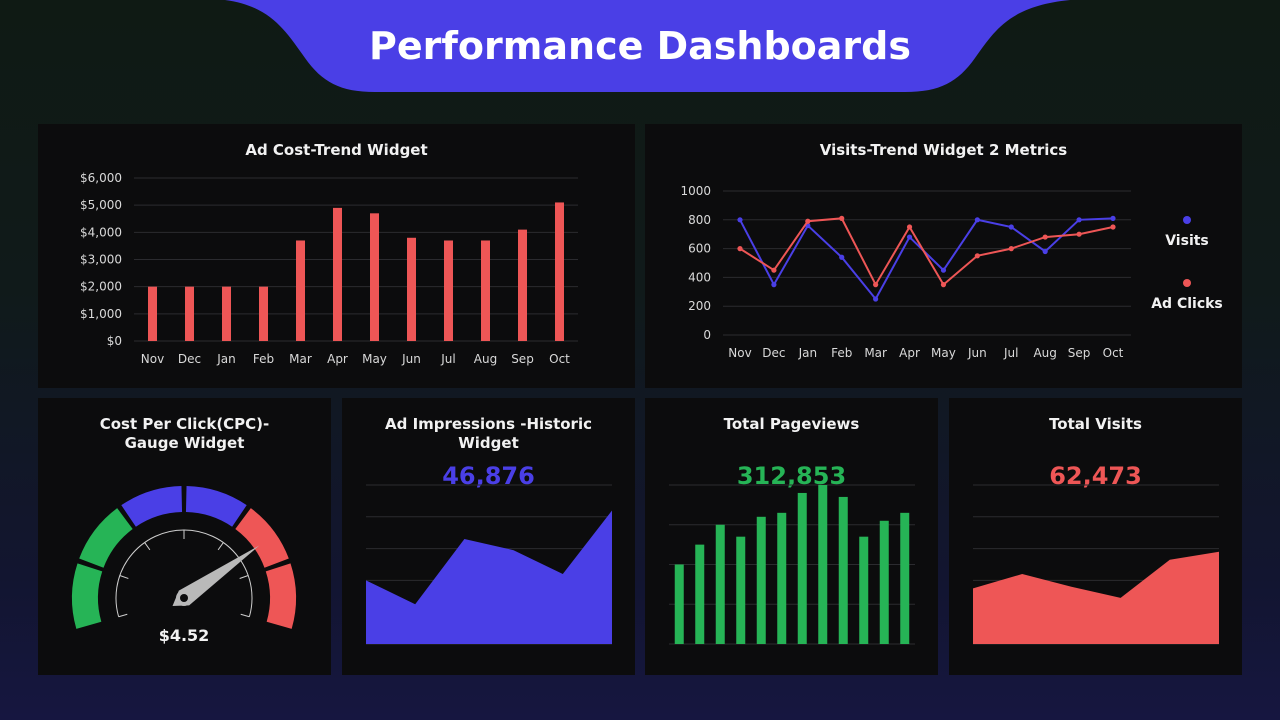  What do you see at coordinates (1095, 536) in the screenshot?
I see `total-visits-panel: Total Visits 62,473` at bounding box center [1095, 536].